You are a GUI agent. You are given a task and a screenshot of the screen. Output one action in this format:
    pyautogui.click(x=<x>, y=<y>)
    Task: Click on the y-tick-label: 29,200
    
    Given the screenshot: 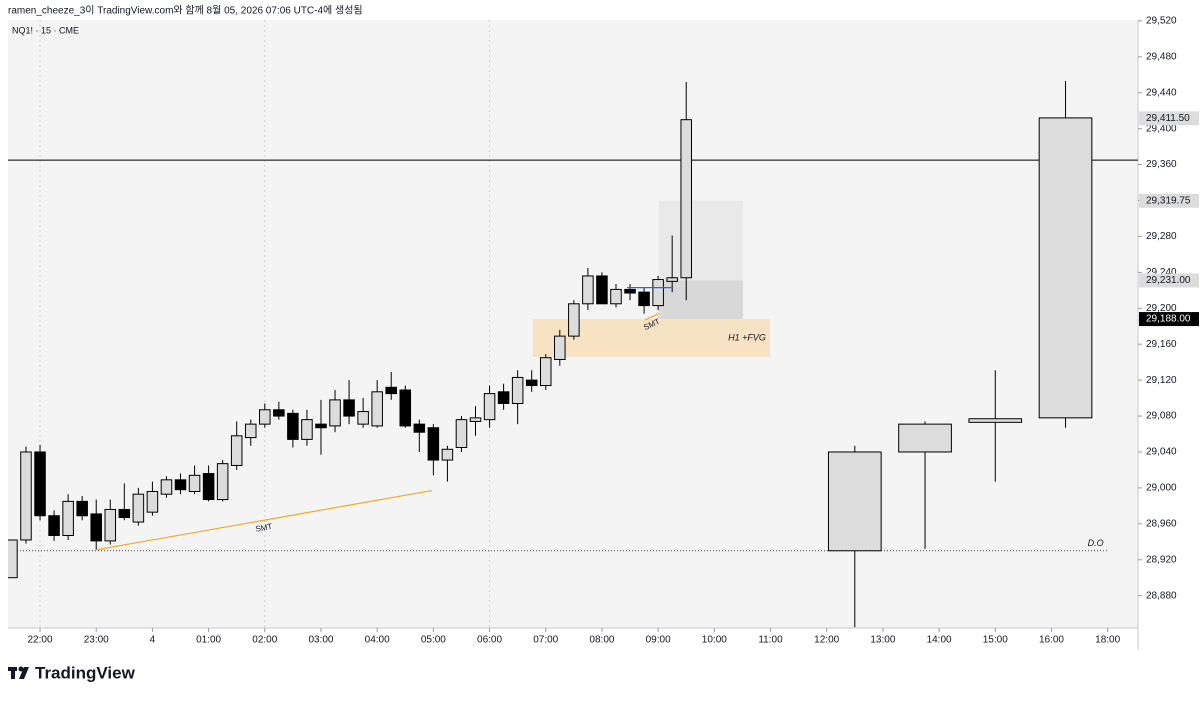 What is the action you would take?
    pyautogui.click(x=1161, y=308)
    